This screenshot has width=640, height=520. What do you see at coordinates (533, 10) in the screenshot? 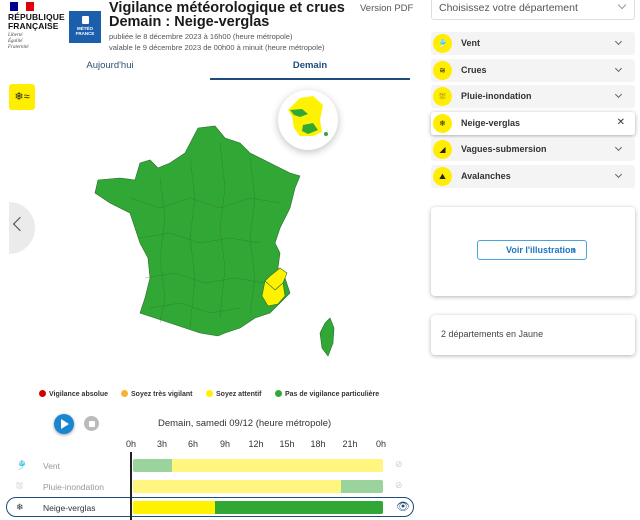
I see `department-select: Choisissez votre département` at bounding box center [533, 10].